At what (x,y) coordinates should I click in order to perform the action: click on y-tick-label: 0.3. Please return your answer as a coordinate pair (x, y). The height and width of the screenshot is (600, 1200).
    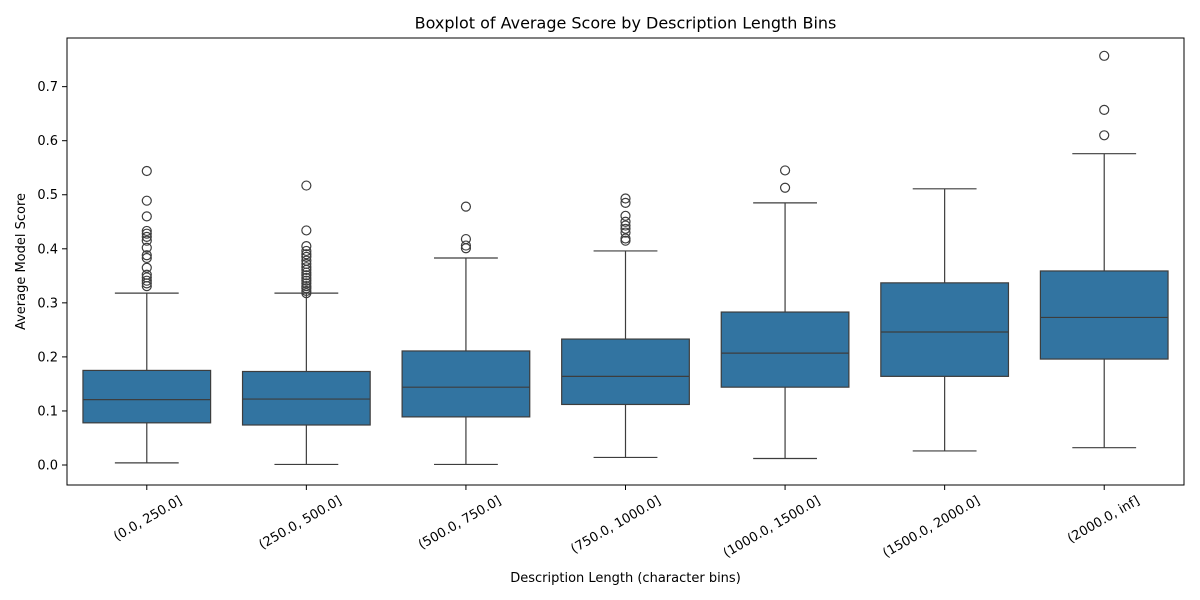
    Looking at the image, I should click on (47, 303).